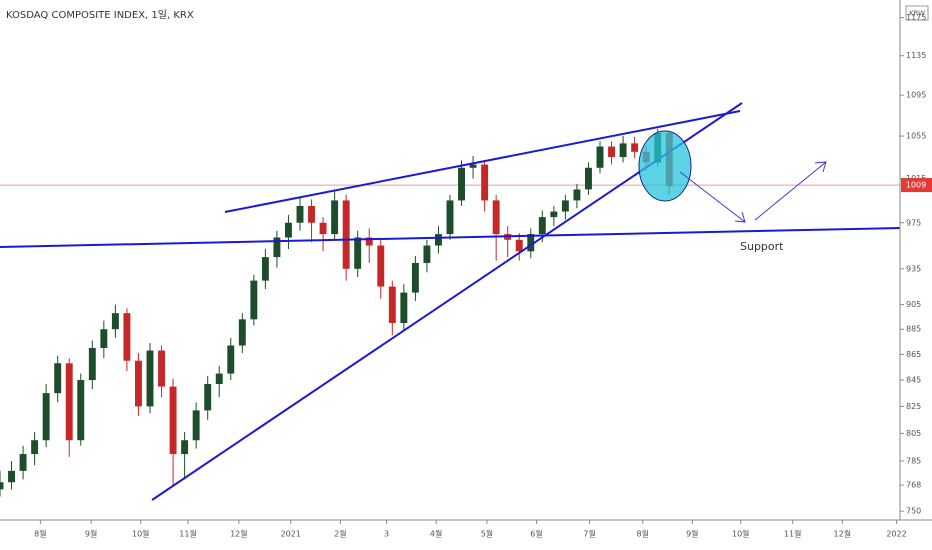  I want to click on arrow-up, so click(790, 191).